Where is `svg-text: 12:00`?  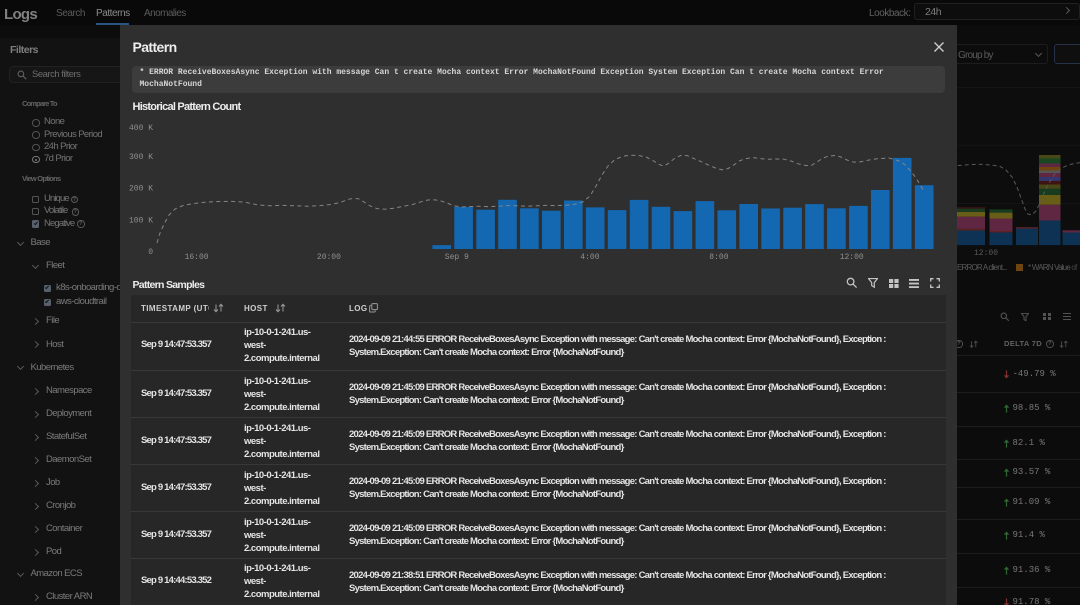 svg-text: 12:00 is located at coordinates (852, 257).